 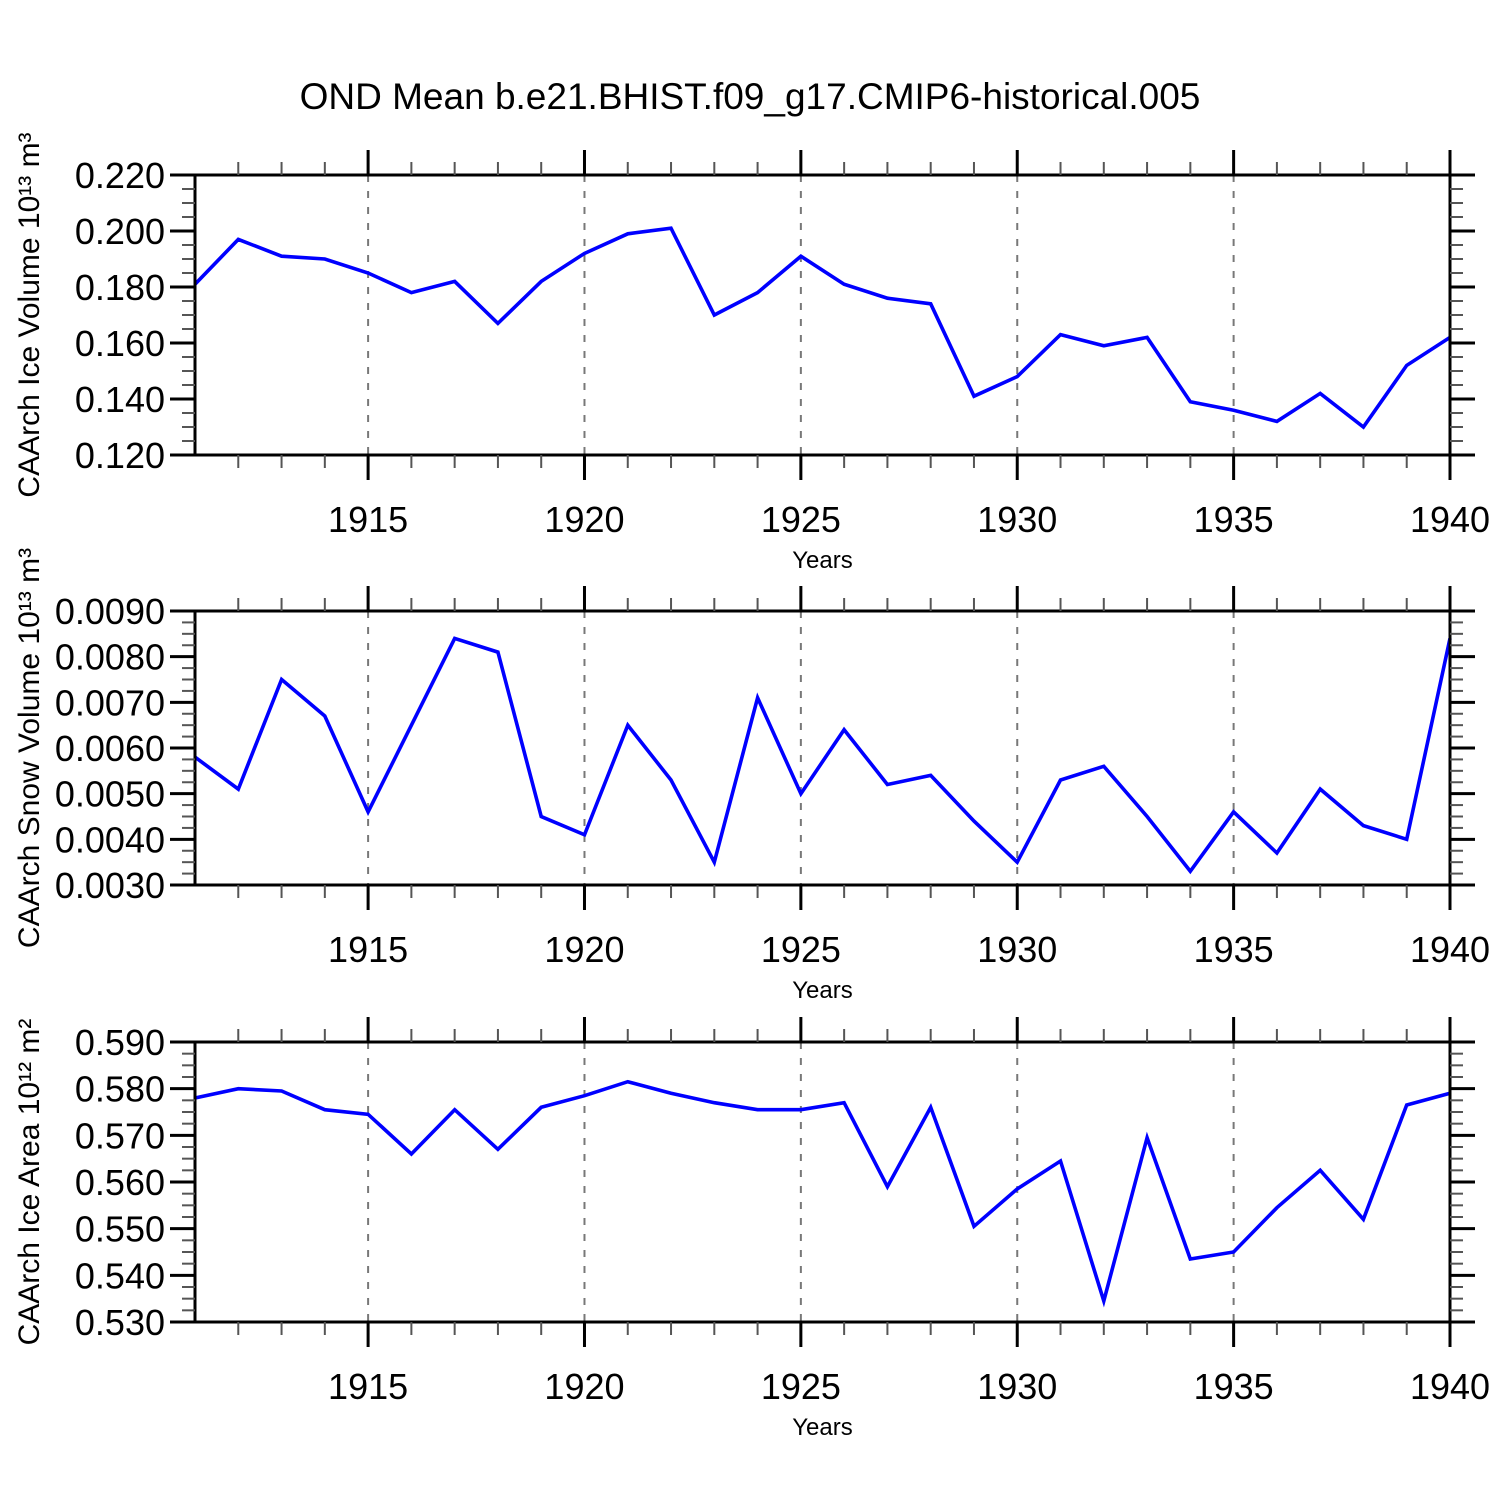 What do you see at coordinates (29, 1182) in the screenshot?
I see `y-axis-label-ice-area: CAArch Ice Area 10¹² m²` at bounding box center [29, 1182].